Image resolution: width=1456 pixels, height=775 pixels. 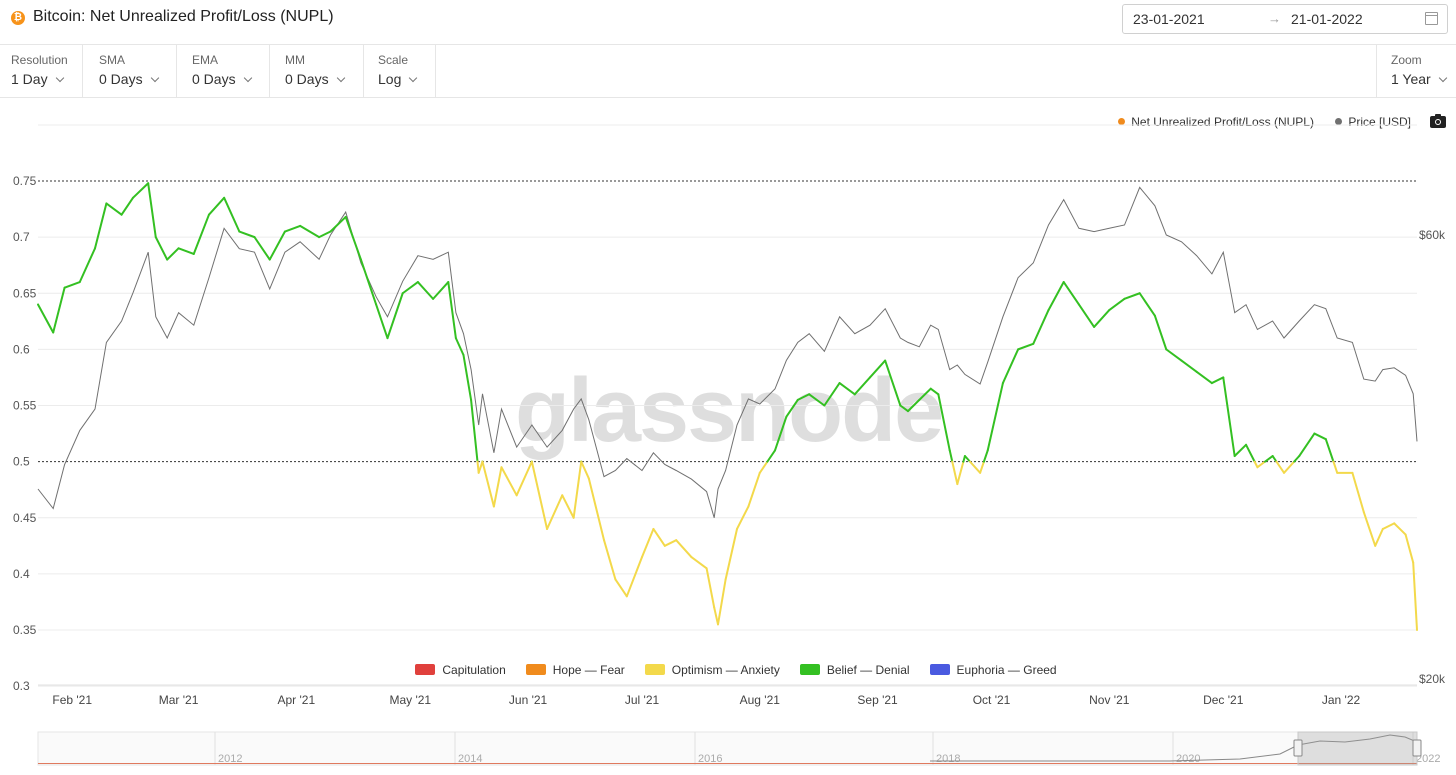 I want to click on x-tick-label: Apr '21, so click(x=296, y=700).